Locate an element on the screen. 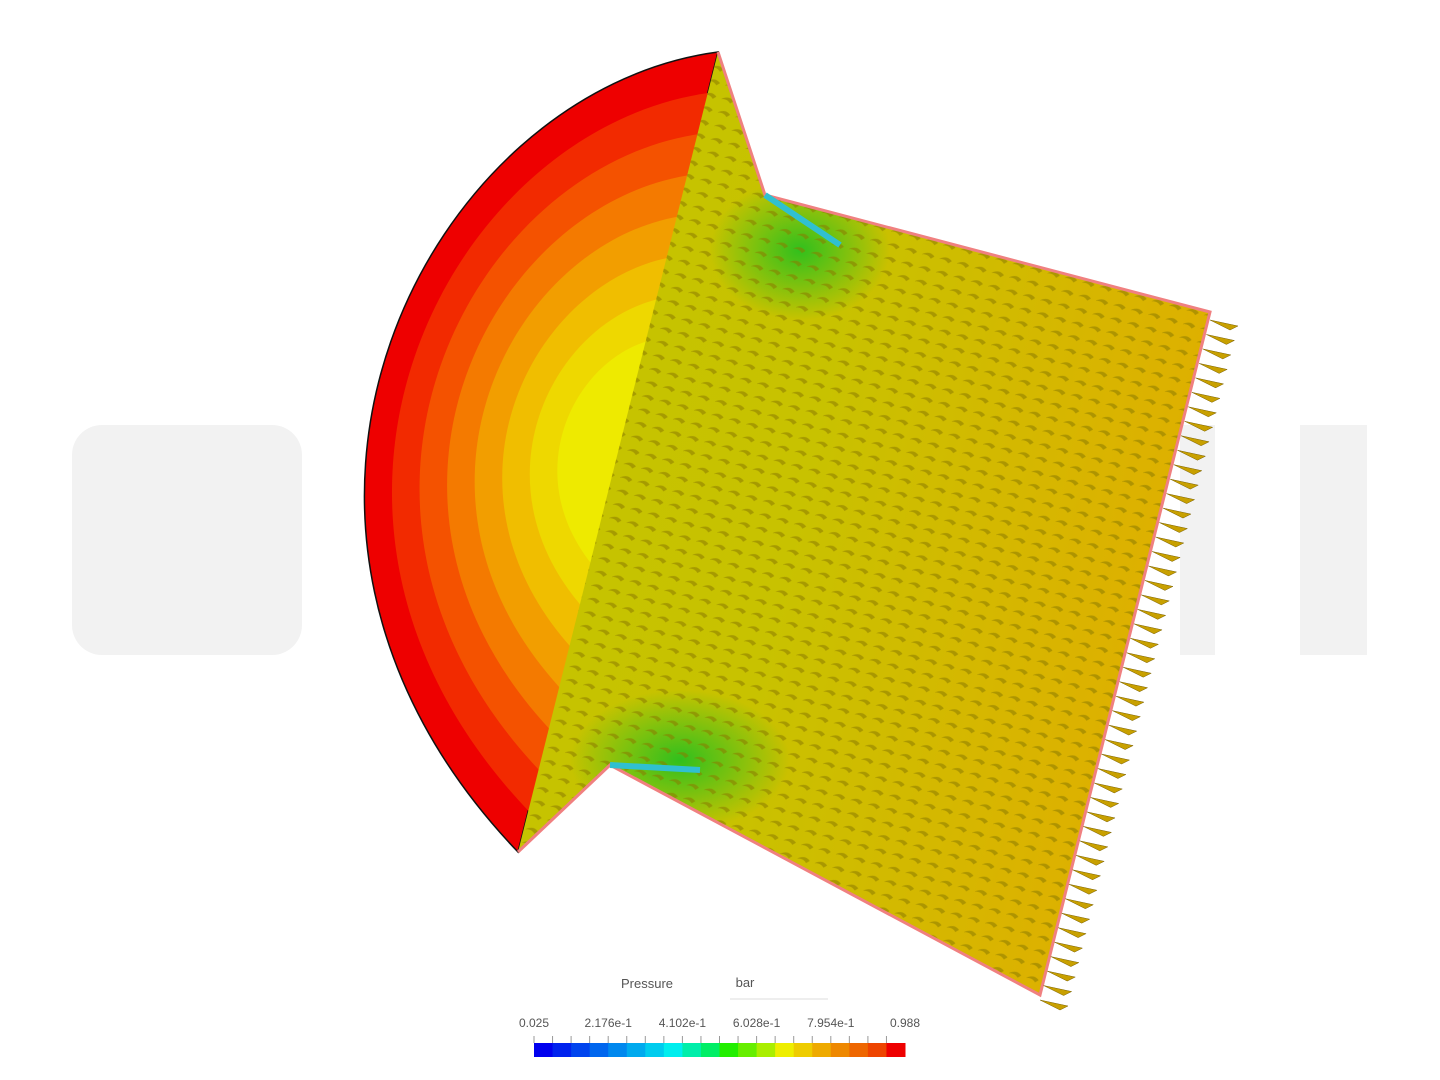  colorbar-tick-label: 0.988 is located at coordinates (905, 1023).